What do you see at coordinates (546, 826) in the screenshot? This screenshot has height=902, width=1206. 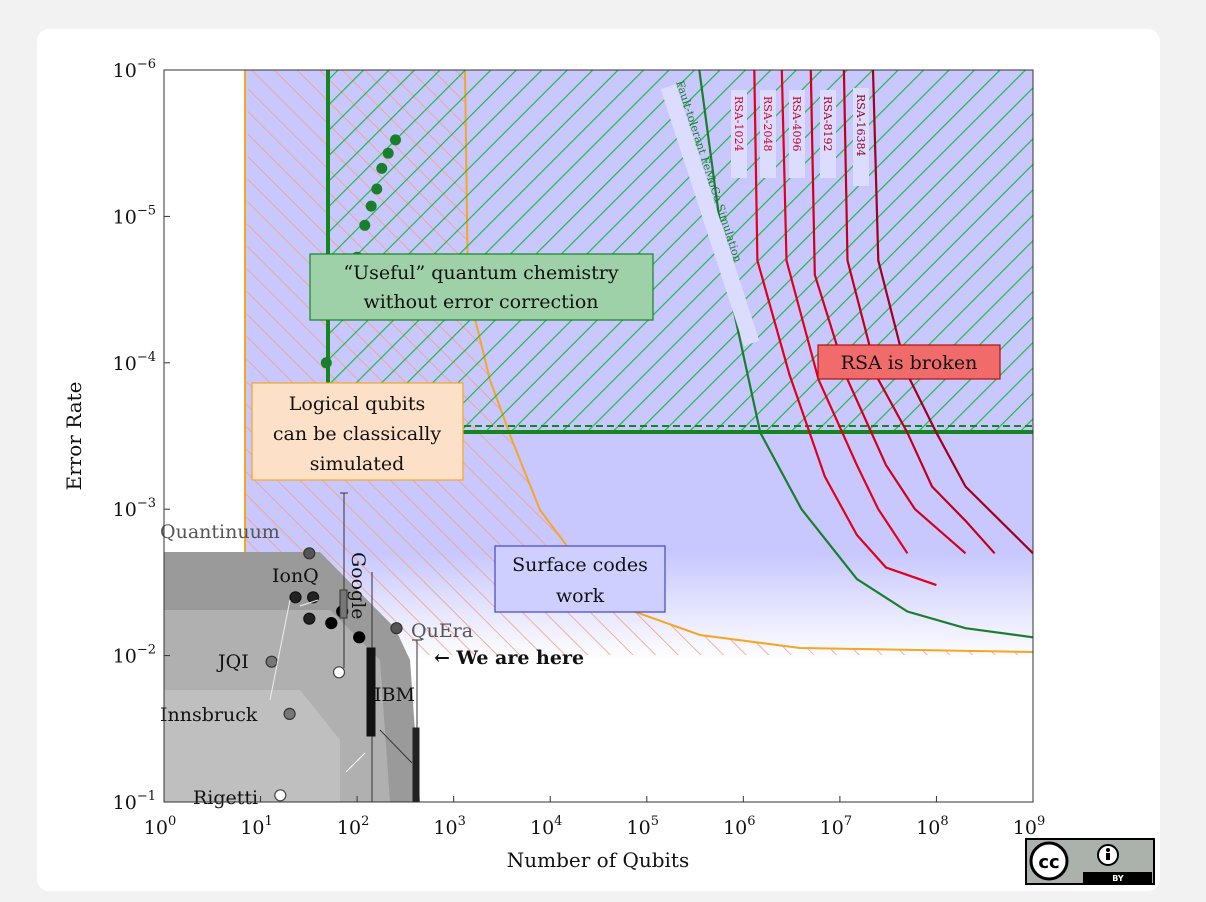 I see `x-tick-label-4: 10⁴` at bounding box center [546, 826].